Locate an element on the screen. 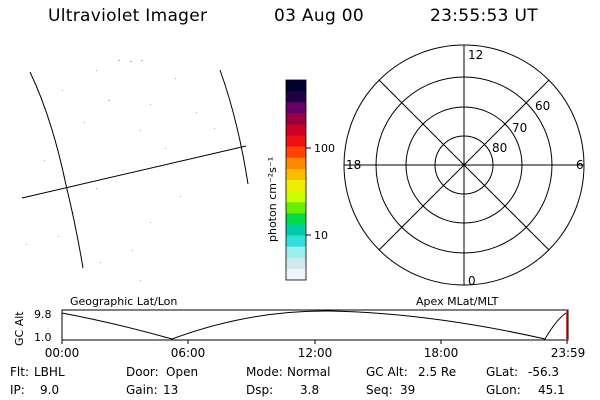 This screenshot has height=400, width=600. lat-label-80: 80 is located at coordinates (499, 148).